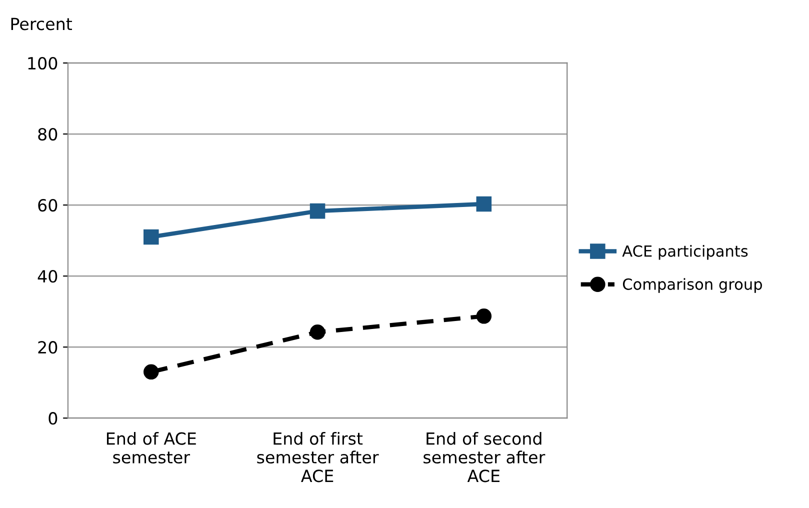 The image size is (809, 508). I want to click on x-tick-label: End of ACE semester, so click(151, 448).